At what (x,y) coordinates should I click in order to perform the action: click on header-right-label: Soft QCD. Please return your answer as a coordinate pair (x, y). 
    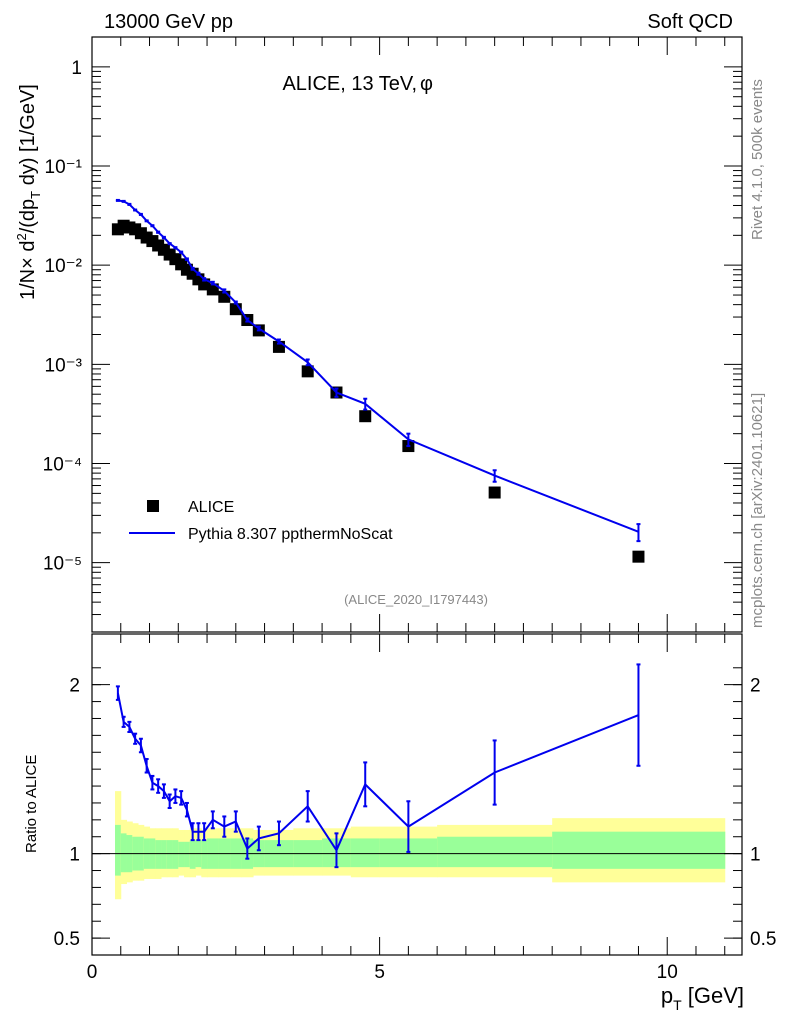
    Looking at the image, I should click on (690, 22).